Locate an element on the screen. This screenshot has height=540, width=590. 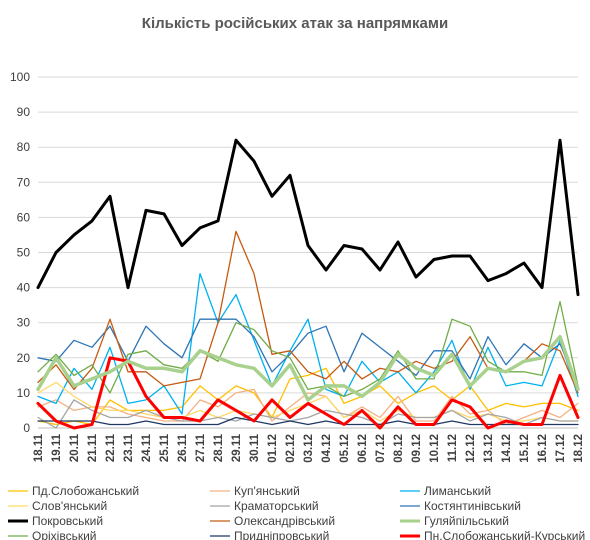
legend-label: Куп'янський is located at coordinates (267, 491).